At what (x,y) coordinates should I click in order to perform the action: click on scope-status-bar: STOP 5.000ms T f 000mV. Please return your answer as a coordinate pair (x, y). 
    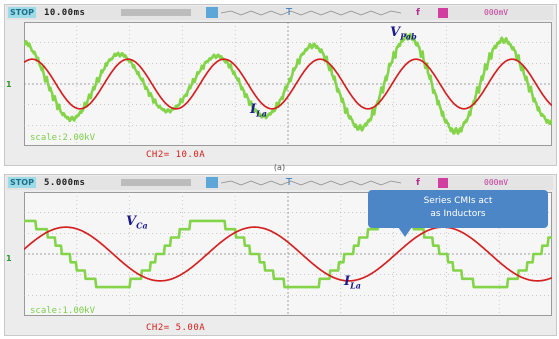
    Looking at the image, I should click on (279, 183).